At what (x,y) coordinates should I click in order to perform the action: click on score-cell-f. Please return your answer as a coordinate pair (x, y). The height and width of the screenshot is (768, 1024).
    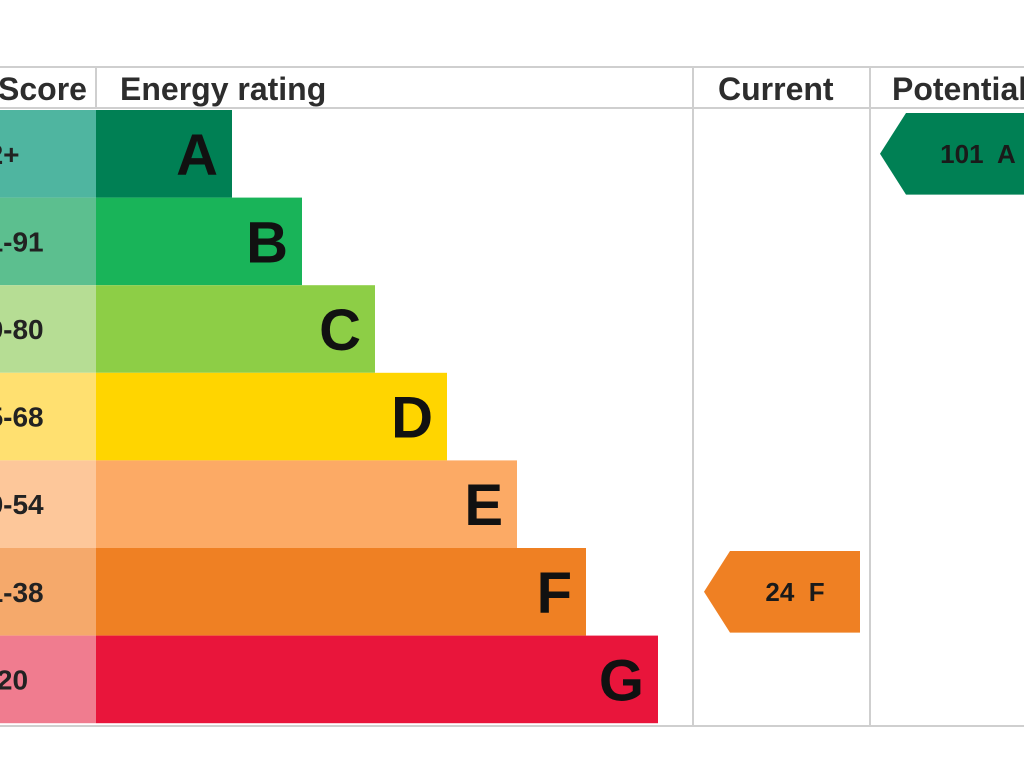
    Looking at the image, I should click on (48, 592).